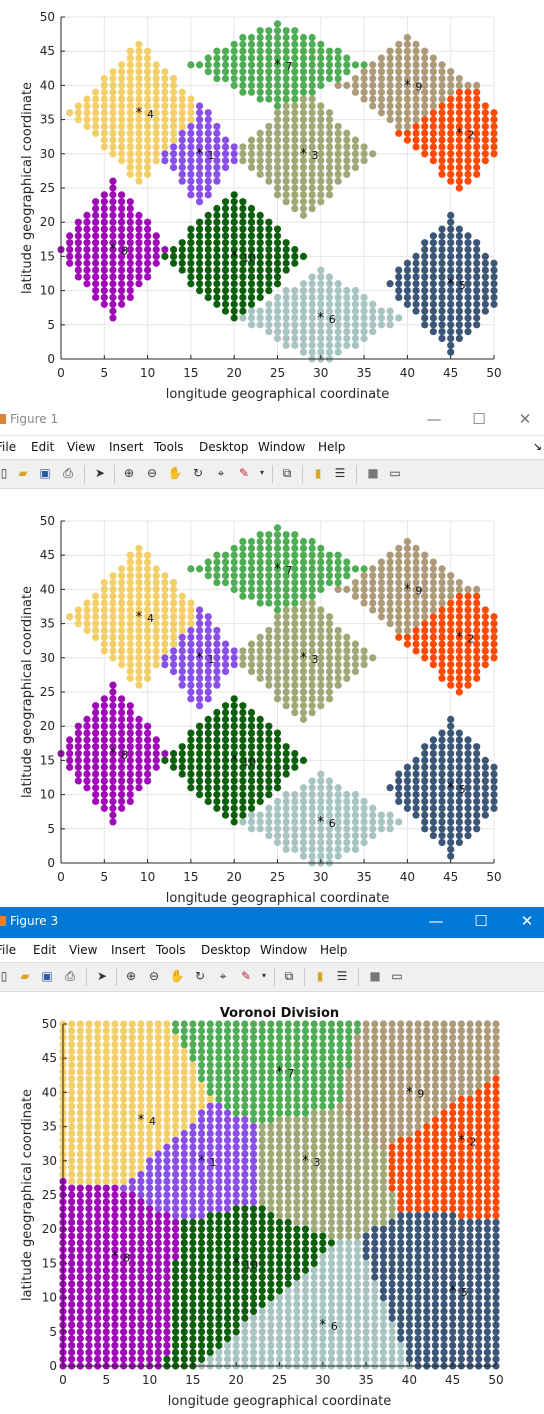 The image size is (544, 1414). I want to click on figure1-titlebar: Figure 1 — ☐ ✕, so click(272, 420).